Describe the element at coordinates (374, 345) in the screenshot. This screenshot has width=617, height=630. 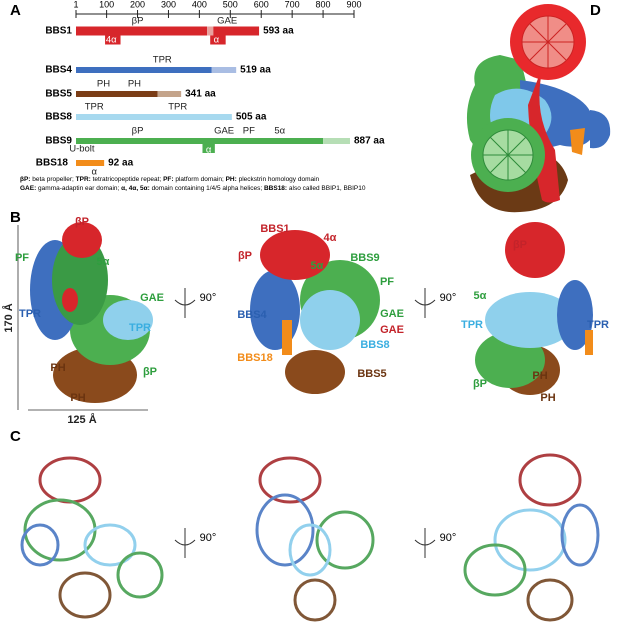
I see `structure-label: BBS8` at that location.